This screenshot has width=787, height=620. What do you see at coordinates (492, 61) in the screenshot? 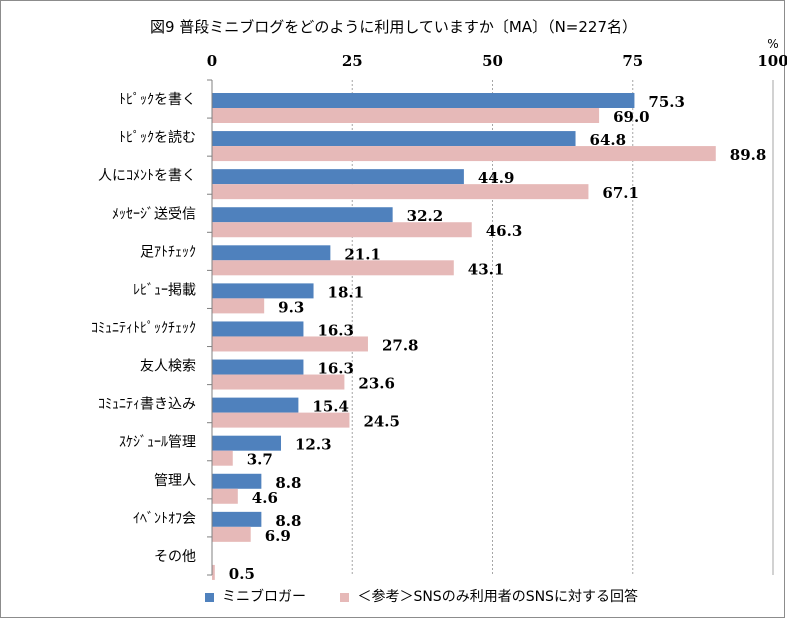
I see `x-tick-label-50: 50` at bounding box center [492, 61].